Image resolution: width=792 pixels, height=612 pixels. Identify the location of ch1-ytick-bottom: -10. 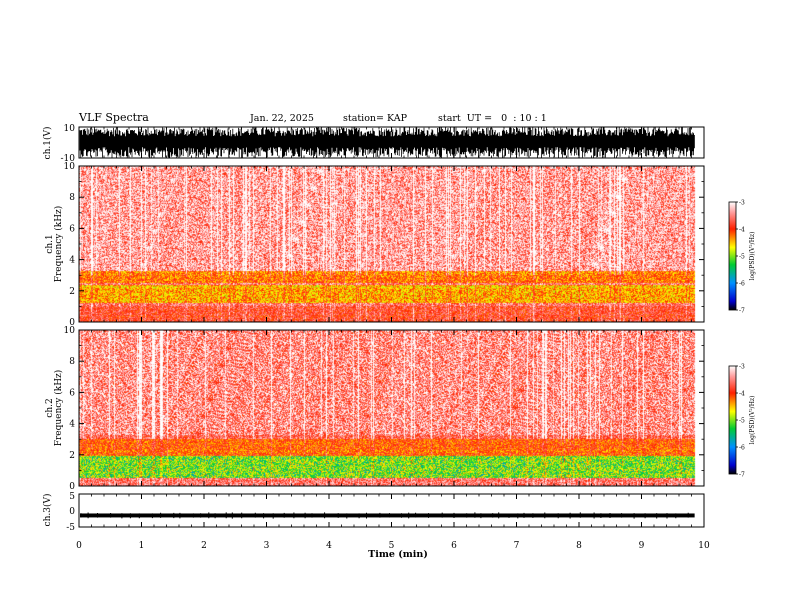
(68, 159).